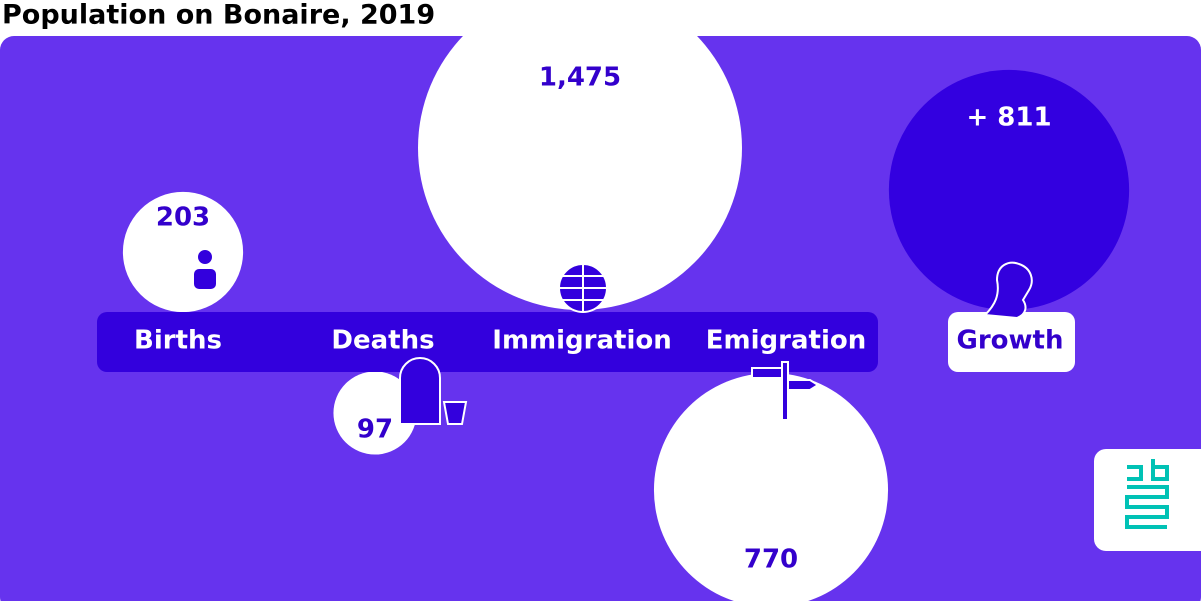  Describe the element at coordinates (178, 341) in the screenshot. I see `category-label: Births` at that location.